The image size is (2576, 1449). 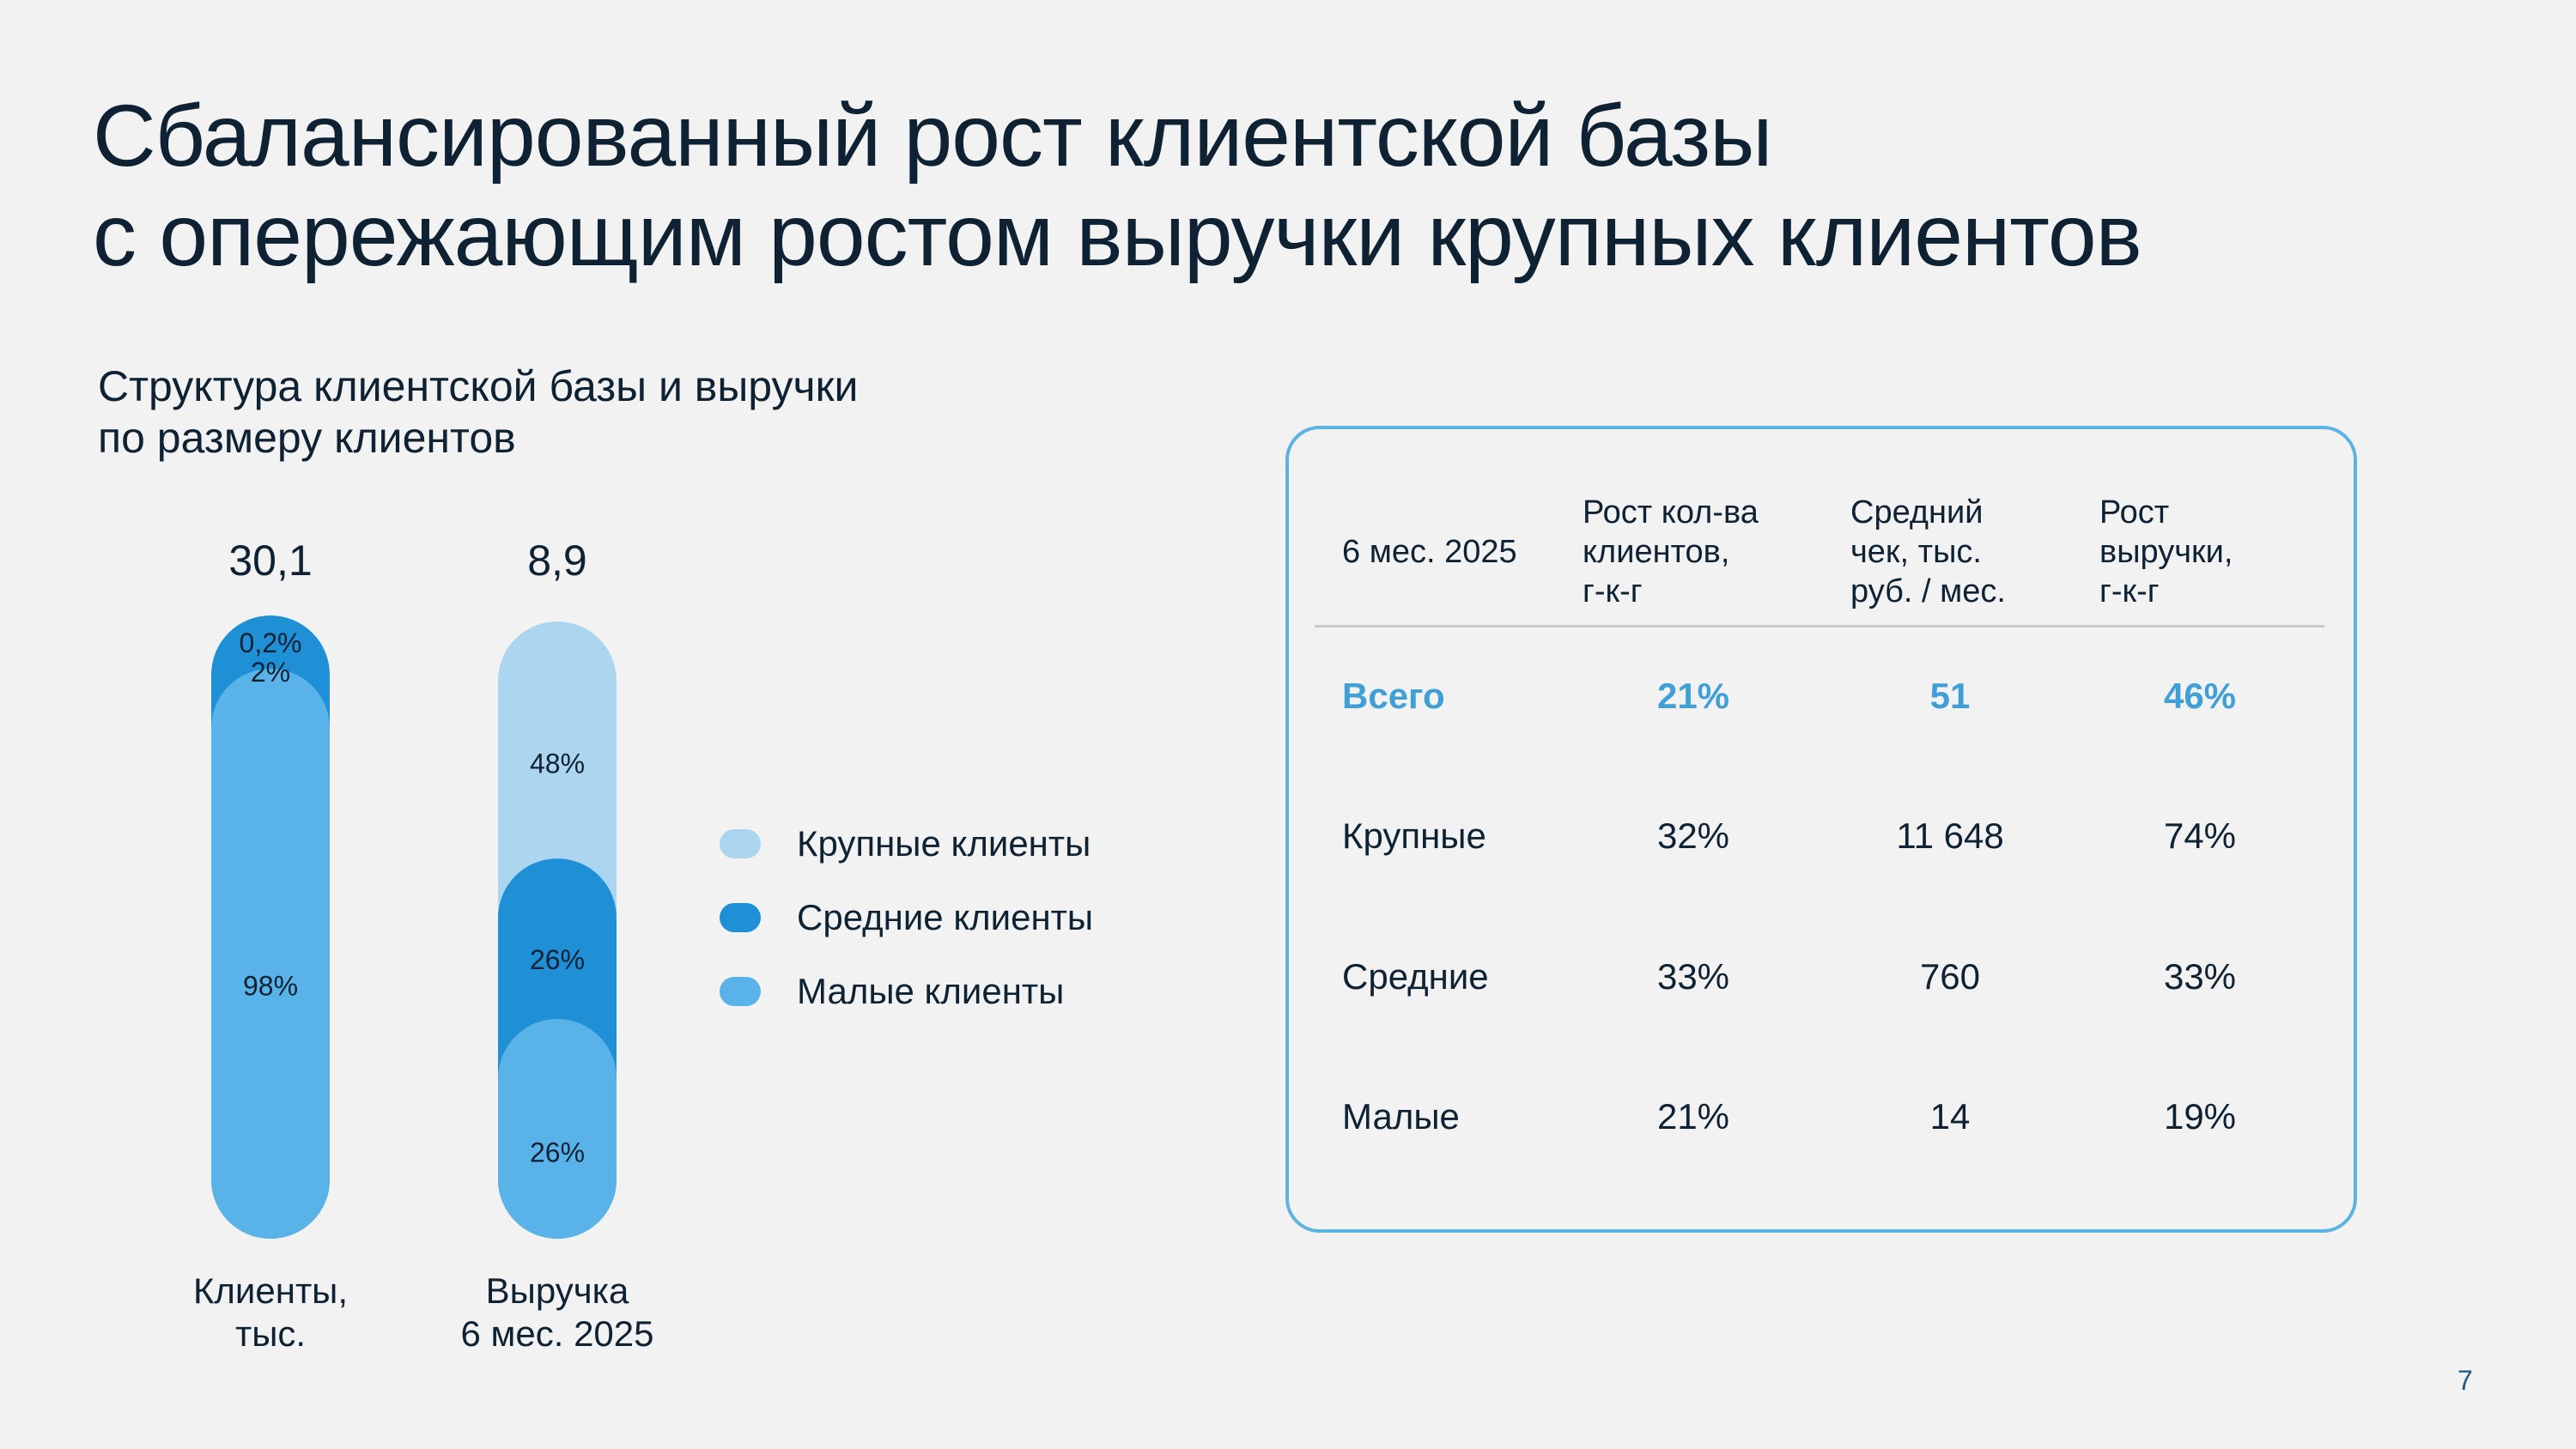 What do you see at coordinates (1820, 626) in the screenshot?
I see `table-divider` at bounding box center [1820, 626].